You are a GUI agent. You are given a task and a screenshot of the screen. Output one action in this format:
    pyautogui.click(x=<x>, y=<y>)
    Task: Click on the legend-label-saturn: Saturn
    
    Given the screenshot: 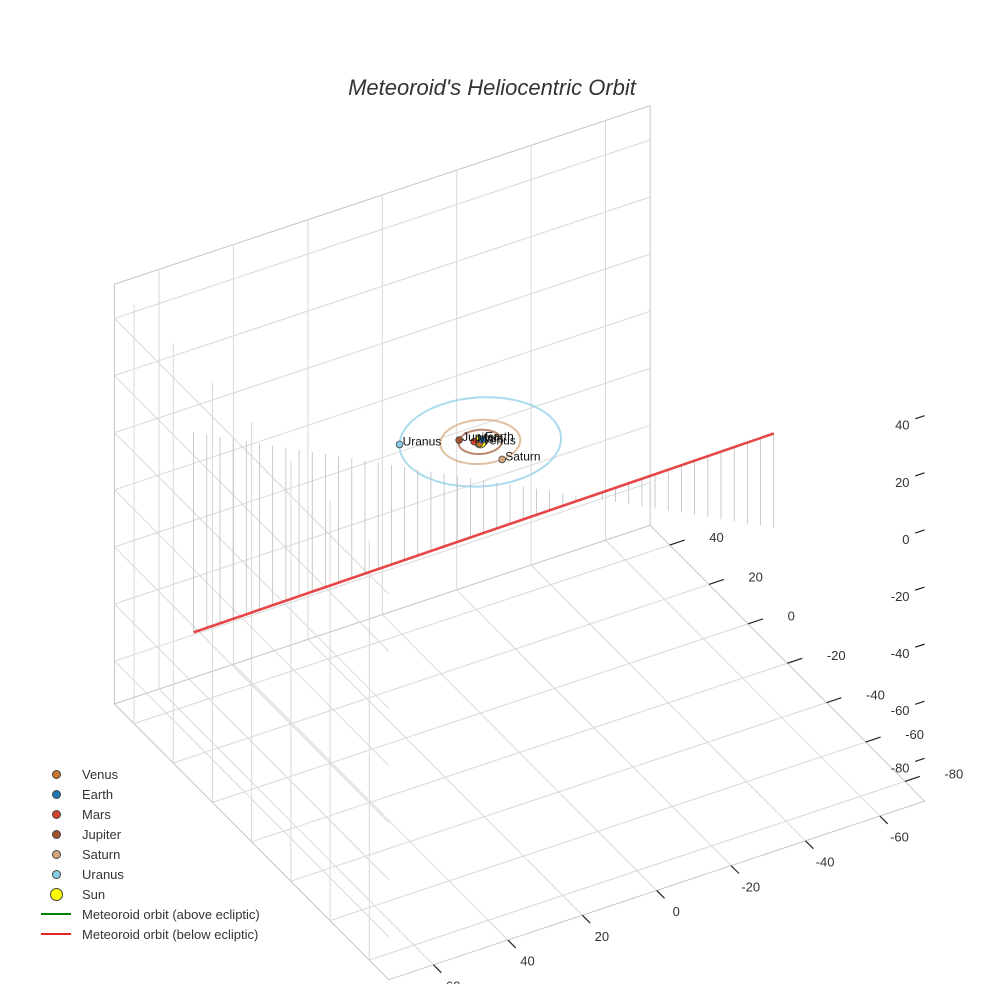 What is the action you would take?
    pyautogui.click(x=101, y=854)
    